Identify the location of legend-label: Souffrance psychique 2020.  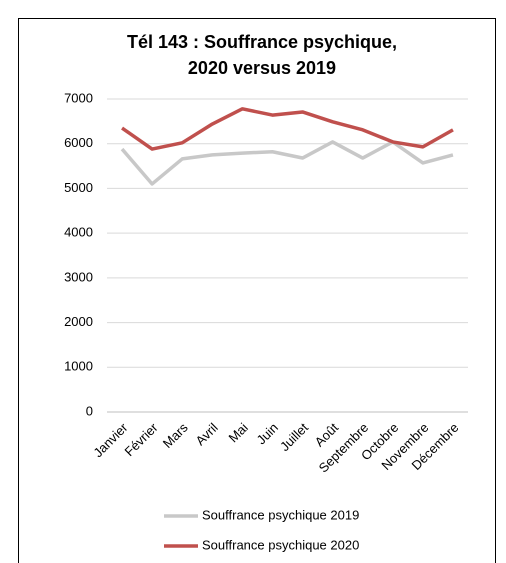
(280, 544).